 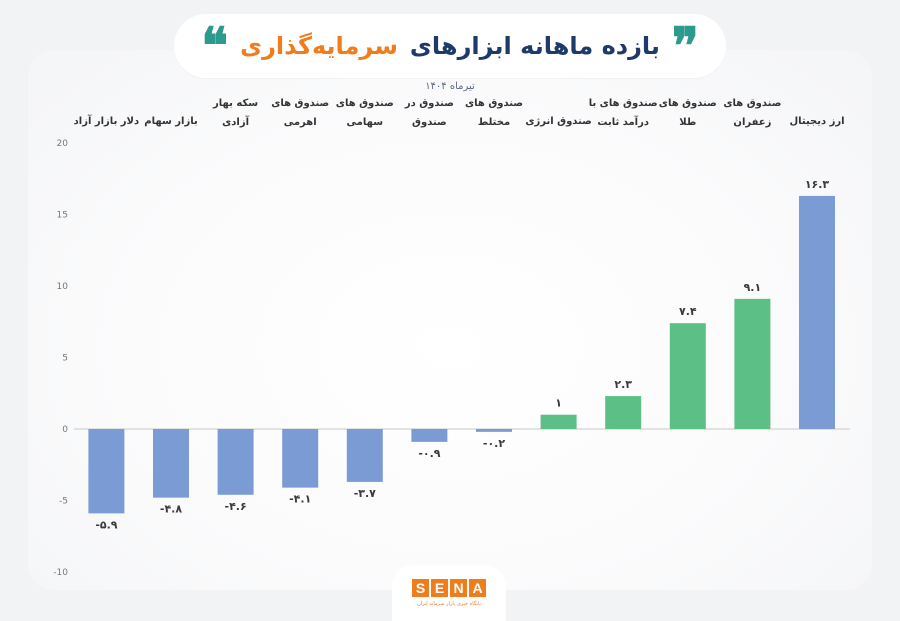 What do you see at coordinates (494, 122) in the screenshot?
I see `category-label: مختلط` at bounding box center [494, 122].